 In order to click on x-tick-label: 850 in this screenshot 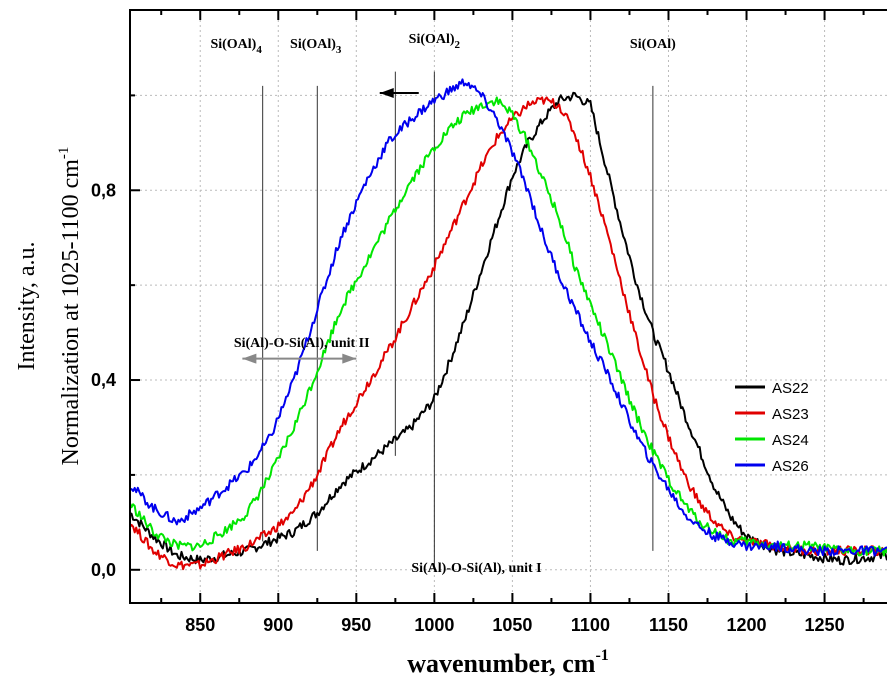, I will do `click(200, 625)`.